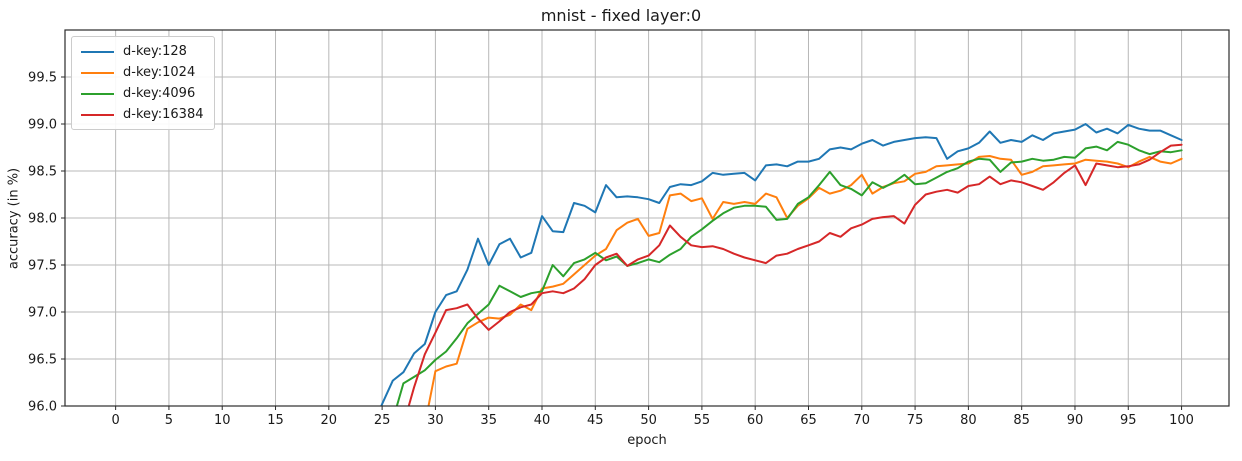 This screenshot has height=461, width=1242. What do you see at coordinates (42, 266) in the screenshot?
I see `y-tick-label: 97.5` at bounding box center [42, 266].